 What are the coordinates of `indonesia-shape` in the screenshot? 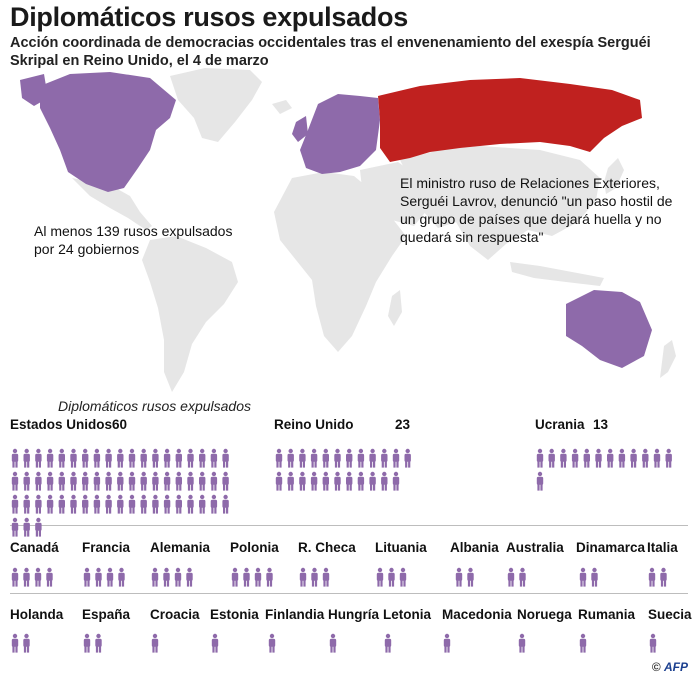 It's located at (557, 274).